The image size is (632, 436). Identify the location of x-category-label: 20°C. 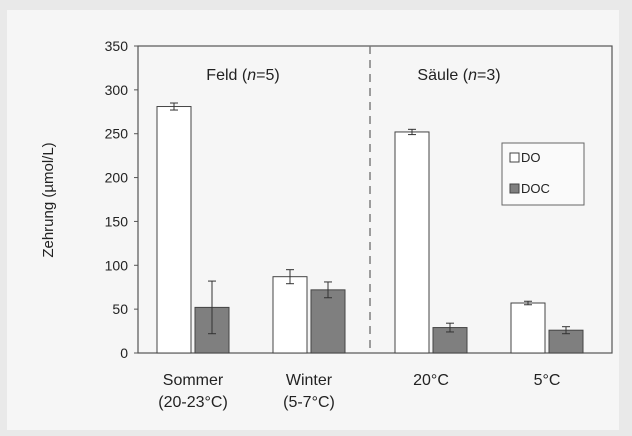
(431, 380).